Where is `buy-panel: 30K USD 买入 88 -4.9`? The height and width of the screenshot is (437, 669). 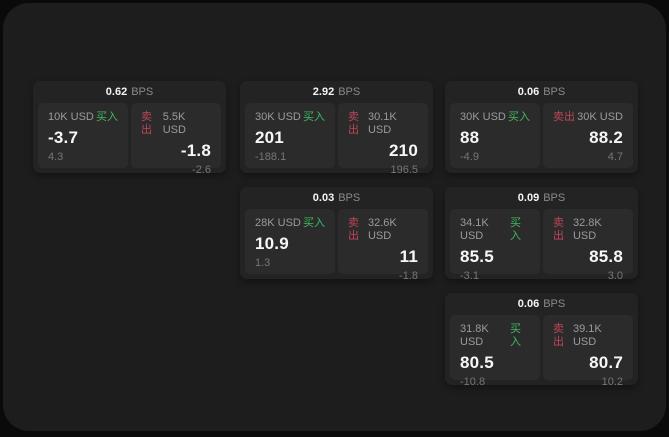
buy-panel: 30K USD 买入 88 -4.9 is located at coordinates (495, 135).